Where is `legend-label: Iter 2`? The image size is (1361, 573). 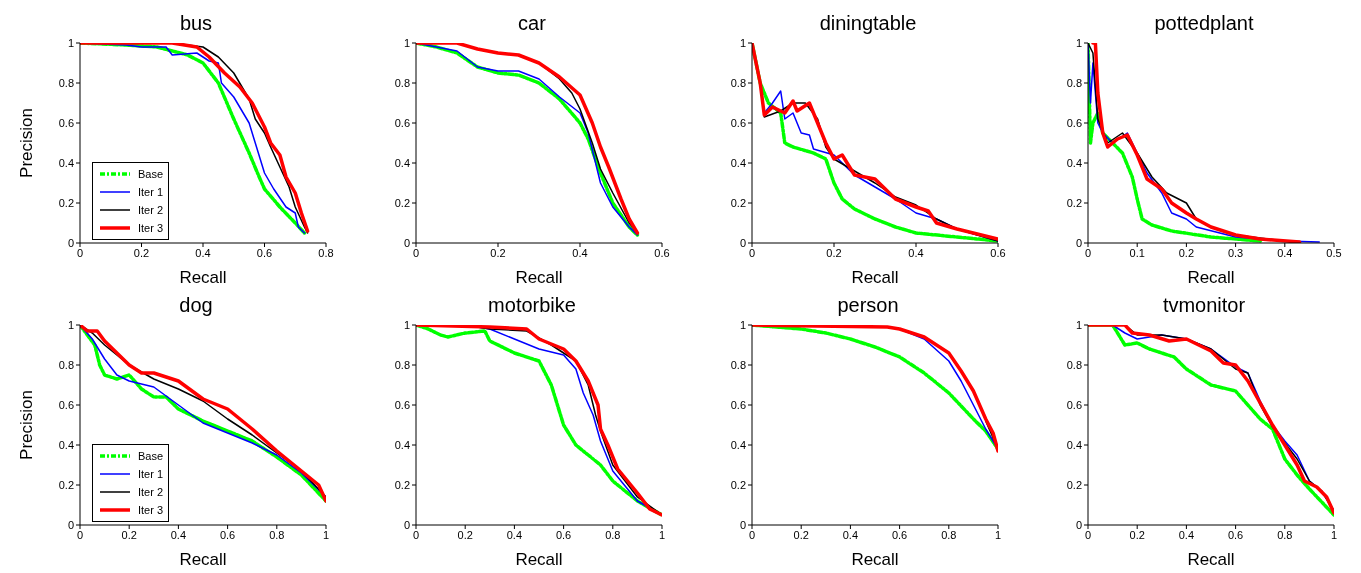 legend-label: Iter 2 is located at coordinates (151, 492).